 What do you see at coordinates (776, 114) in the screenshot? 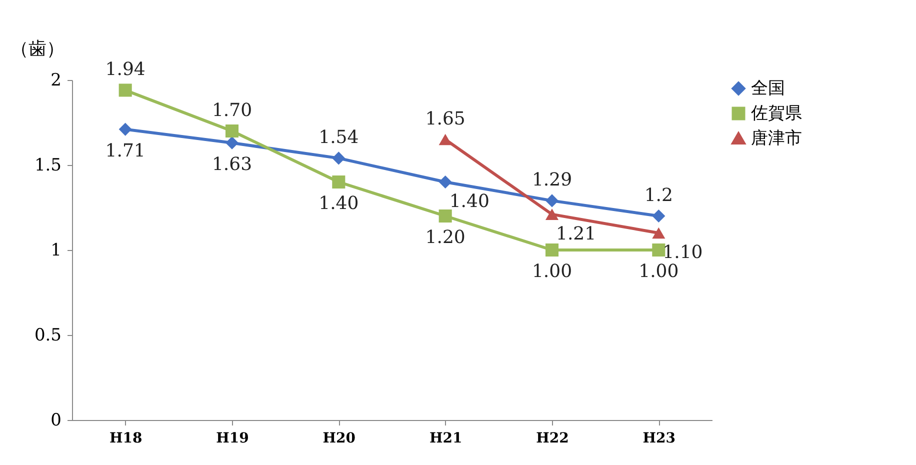
I see `legend-label: 佐賀県` at bounding box center [776, 114].